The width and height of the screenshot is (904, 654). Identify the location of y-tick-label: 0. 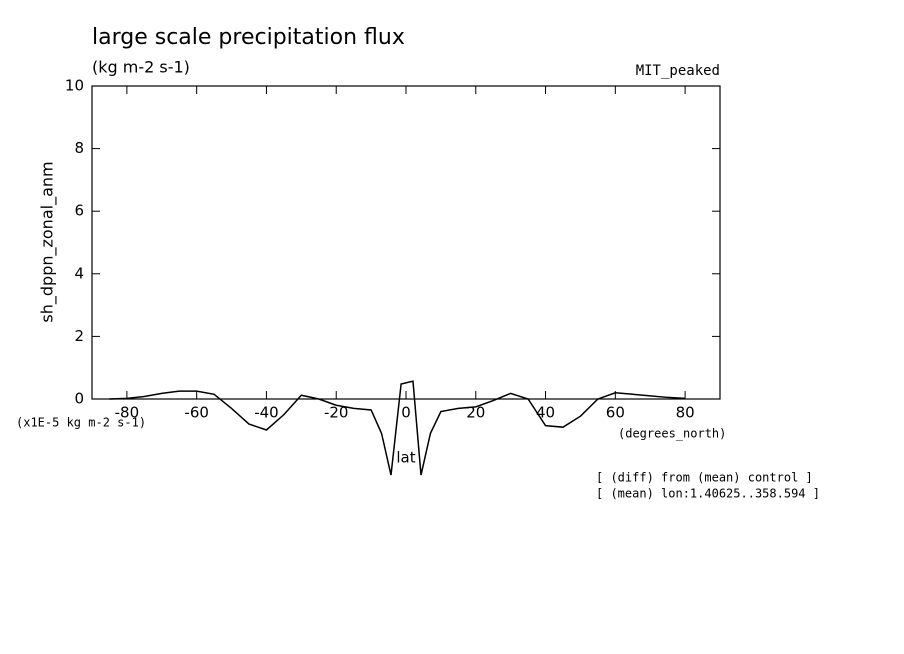
(79, 399).